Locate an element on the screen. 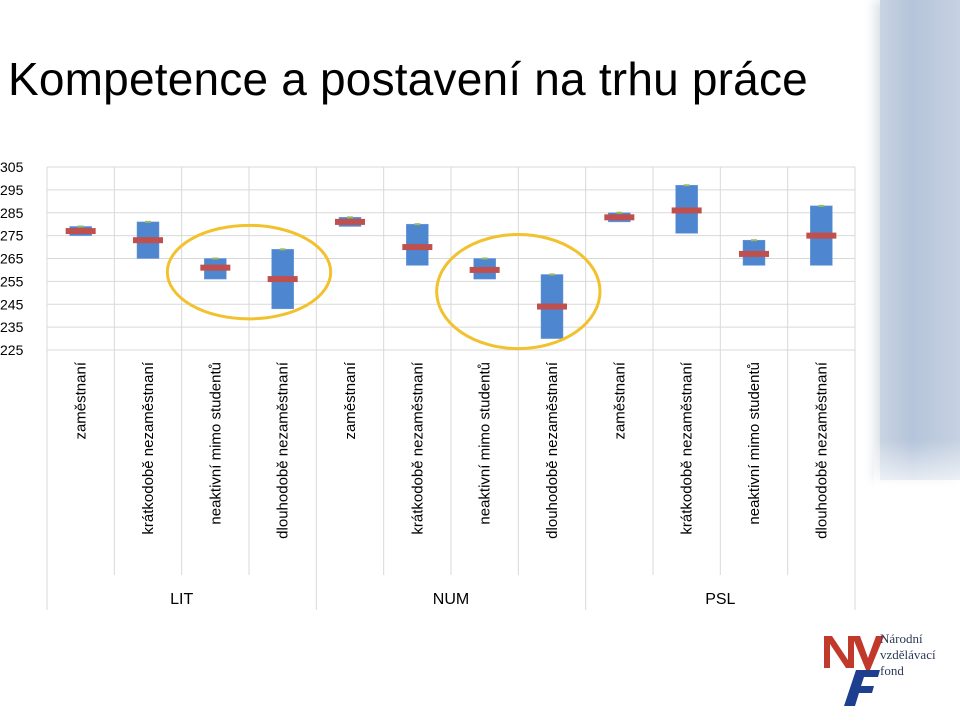 The height and width of the screenshot is (723, 960). y-tick-label: 275 is located at coordinates (12, 236).